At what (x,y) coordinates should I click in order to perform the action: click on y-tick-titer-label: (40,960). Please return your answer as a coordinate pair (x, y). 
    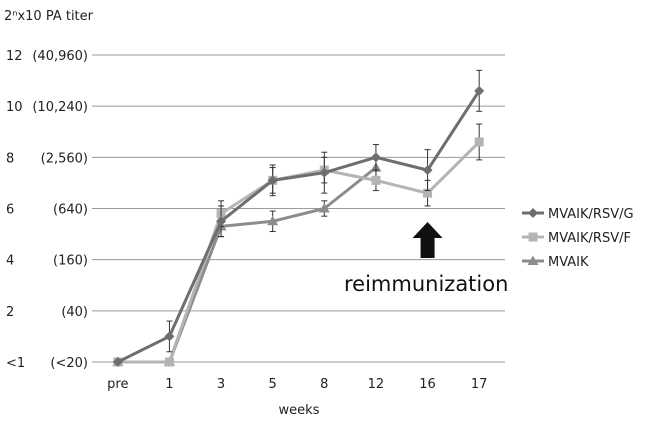
    Looking at the image, I should click on (60, 56).